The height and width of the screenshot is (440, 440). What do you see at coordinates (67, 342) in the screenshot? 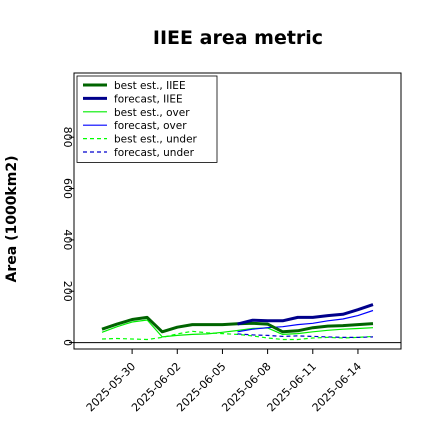
I see `y-tick-label: 0` at bounding box center [67, 342].